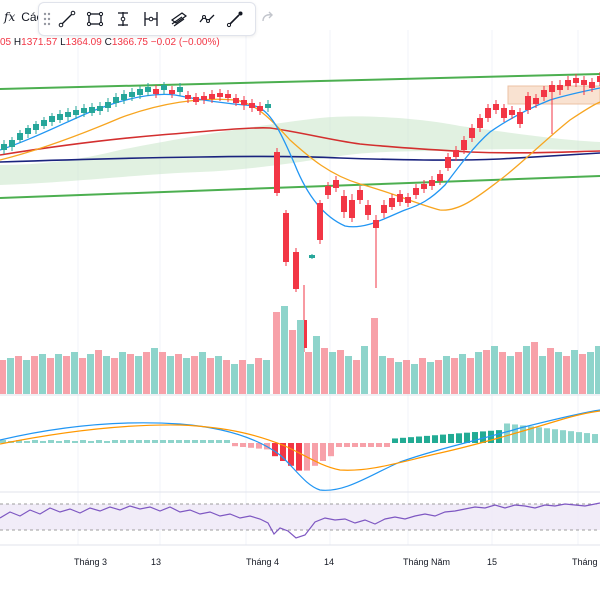  Describe the element at coordinates (32, 17) in the screenshot. I see `indicators-label: Các` at that location.